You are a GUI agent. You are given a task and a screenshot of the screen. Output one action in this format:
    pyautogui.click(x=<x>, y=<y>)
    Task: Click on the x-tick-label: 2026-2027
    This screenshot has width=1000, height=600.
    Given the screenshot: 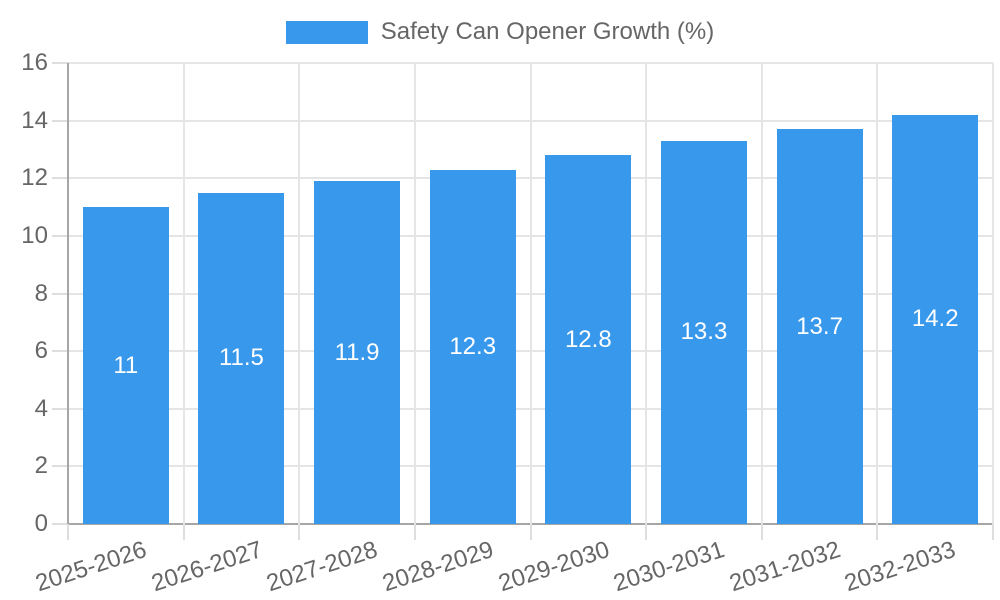 What is the action you would take?
    pyautogui.click(x=206, y=567)
    